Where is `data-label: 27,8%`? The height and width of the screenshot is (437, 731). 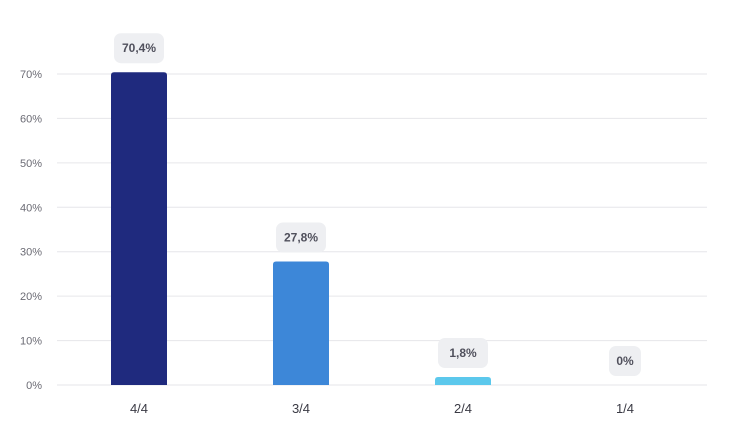 data-label: 27,8% is located at coordinates (301, 237).